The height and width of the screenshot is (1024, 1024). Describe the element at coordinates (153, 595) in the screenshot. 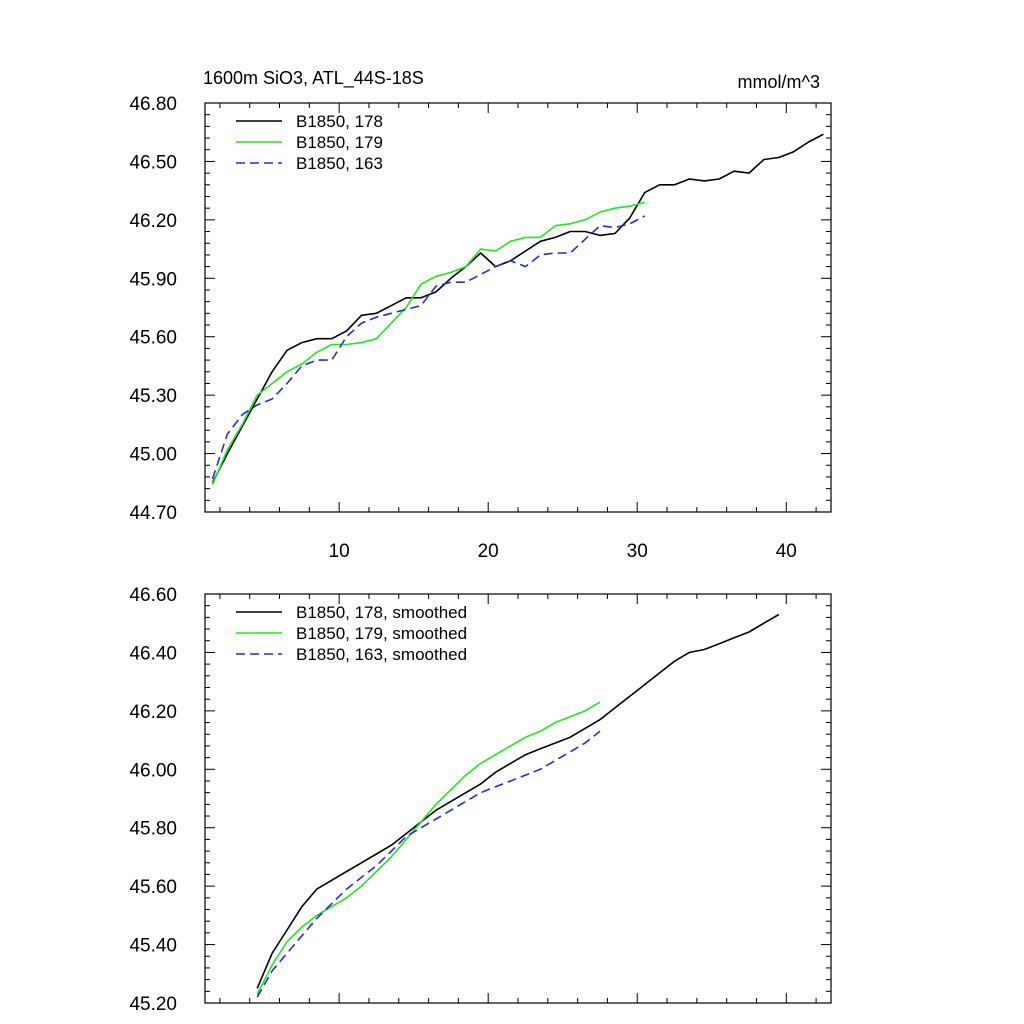

I see `bottom-ytick-label: 46.60` at that location.